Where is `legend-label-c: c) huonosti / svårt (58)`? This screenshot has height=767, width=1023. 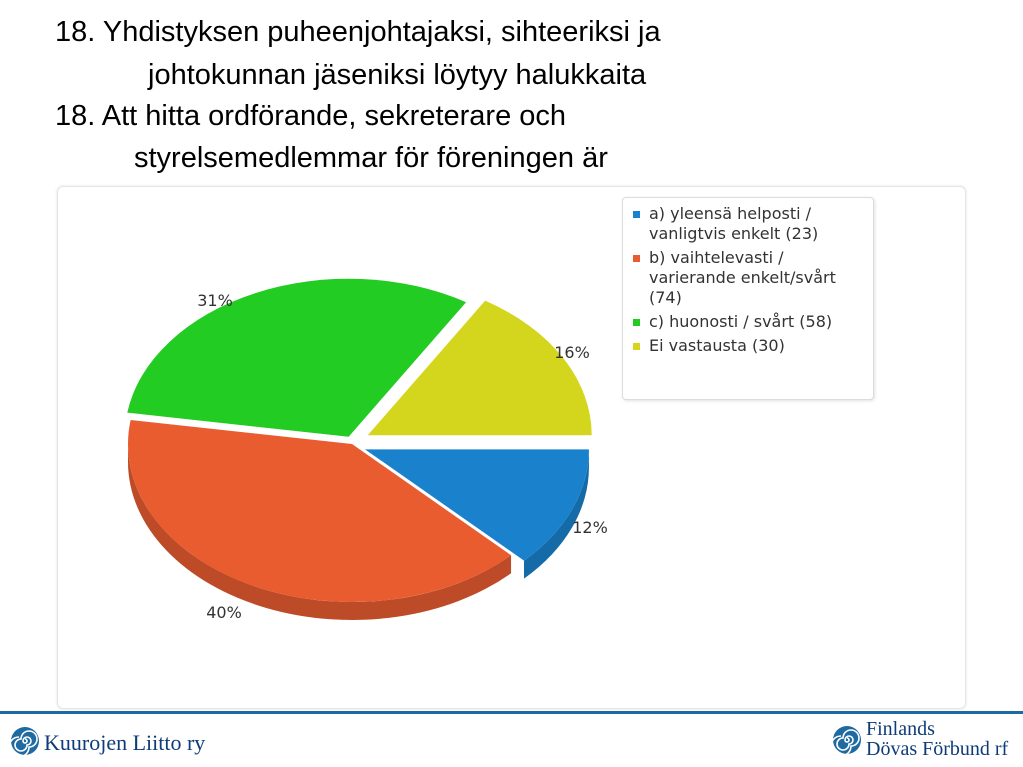 legend-label-c: c) huonosti / svårt (58) is located at coordinates (741, 321).